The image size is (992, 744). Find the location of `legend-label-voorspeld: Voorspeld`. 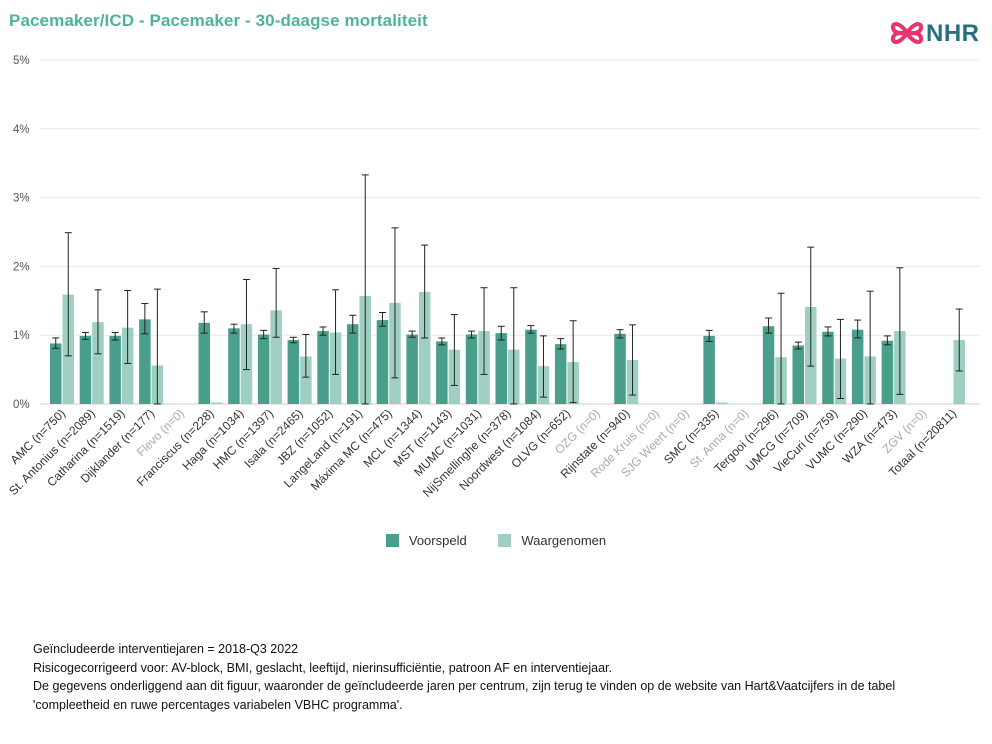

legend-label-voorspeld: Voorspeld is located at coordinates (437, 540).